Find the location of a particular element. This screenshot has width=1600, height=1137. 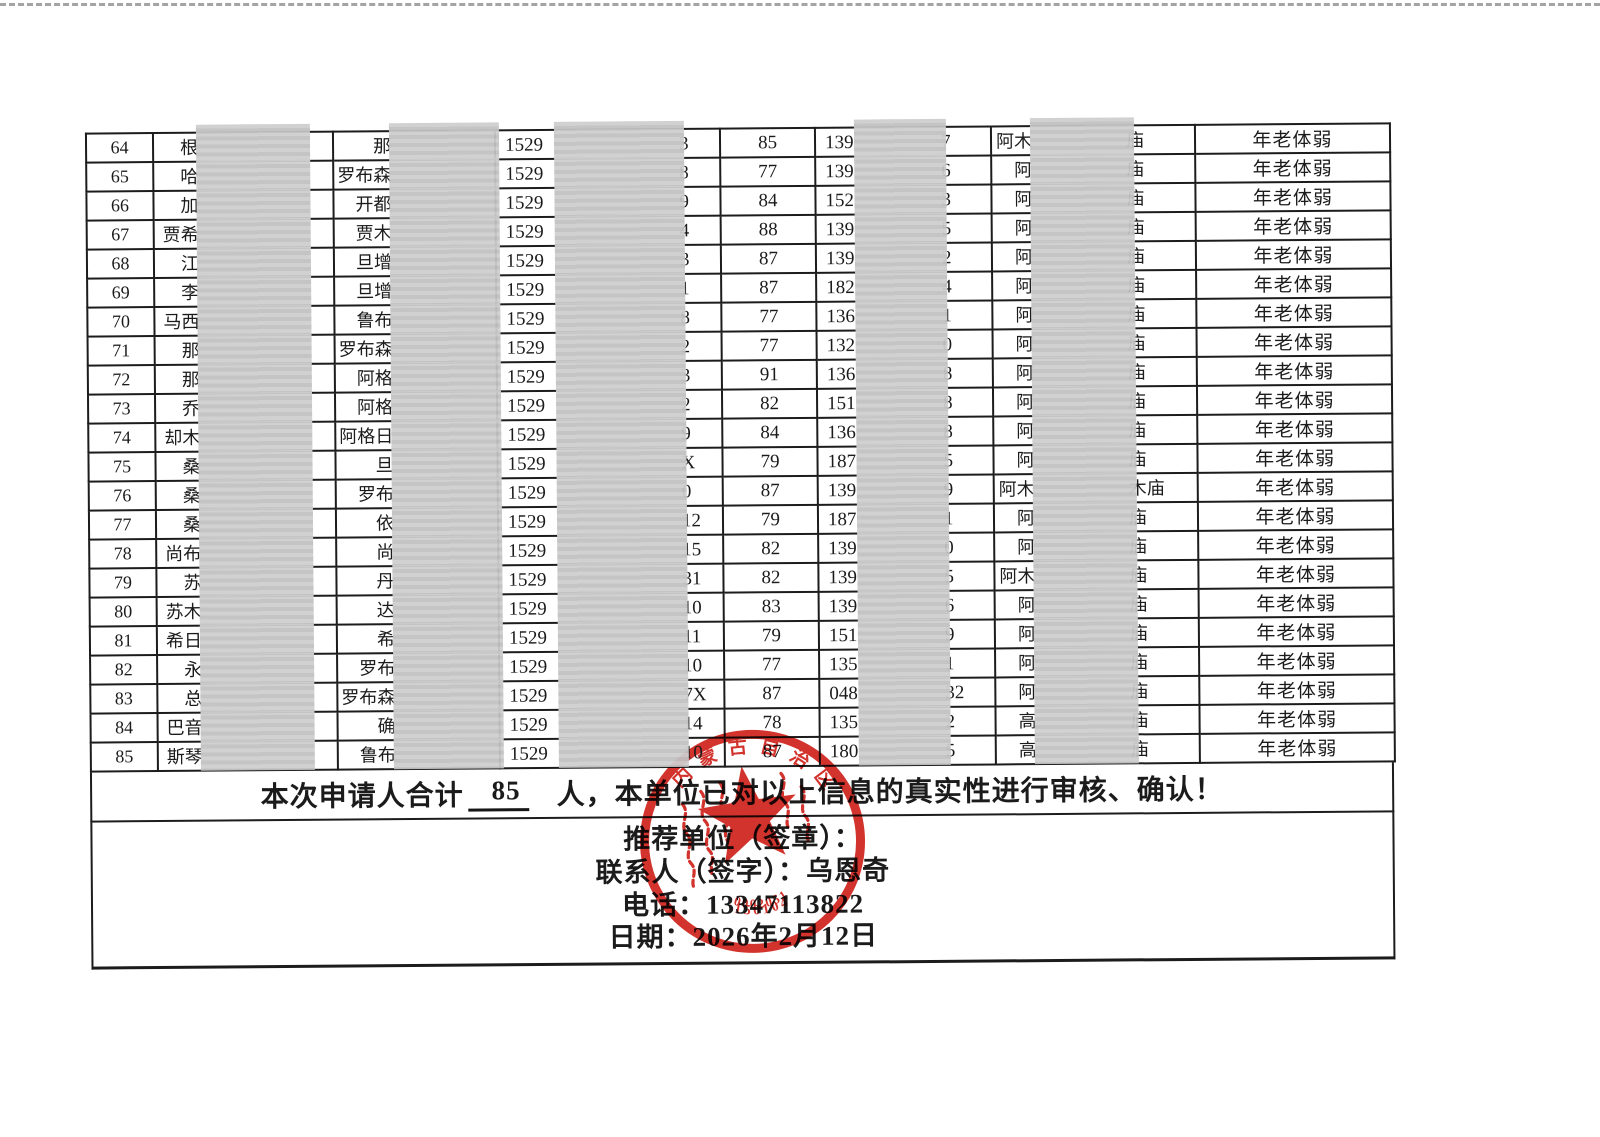

cell-serial: 66 is located at coordinates (120, 206).